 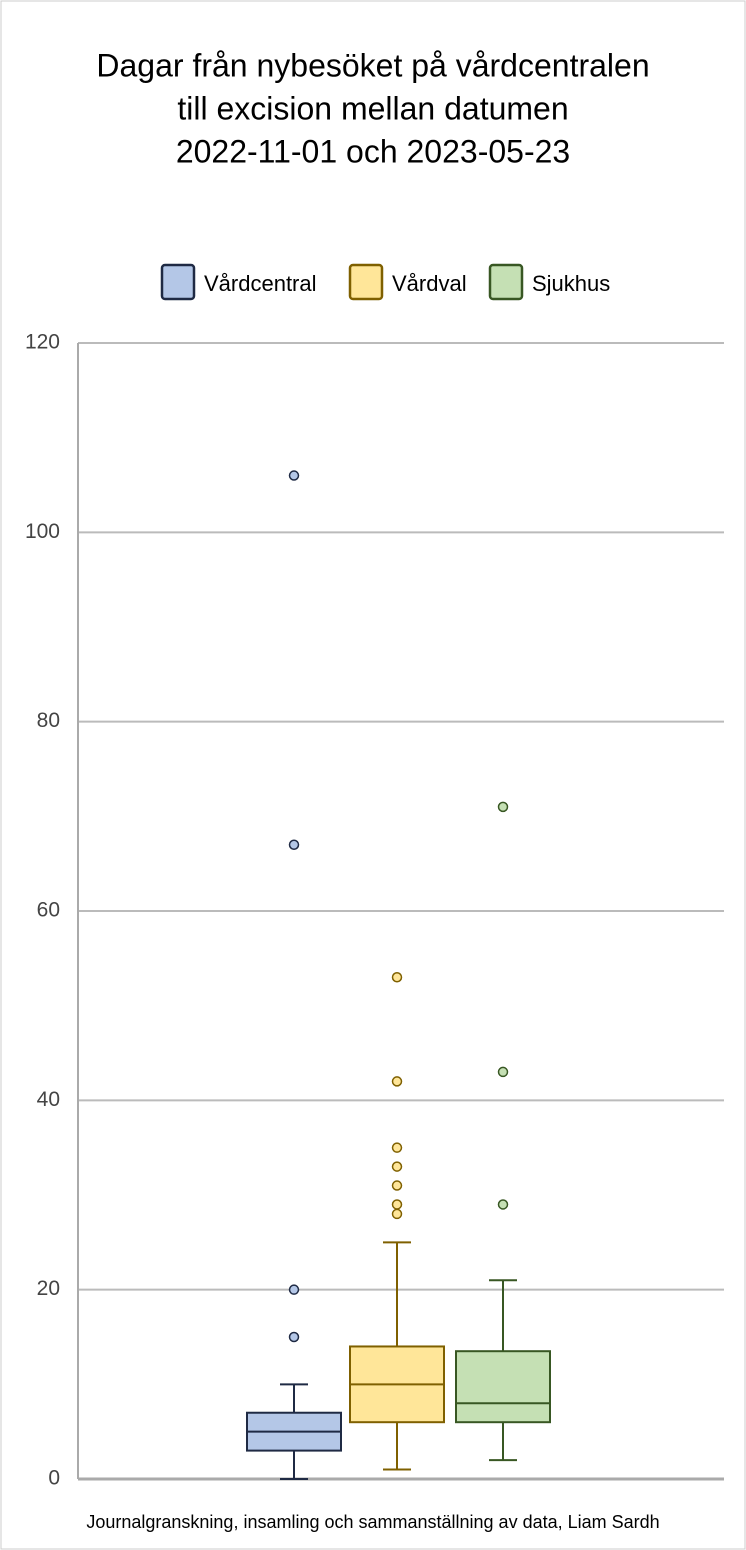 I want to click on legend-label: Vårdcentral, so click(x=260, y=283).